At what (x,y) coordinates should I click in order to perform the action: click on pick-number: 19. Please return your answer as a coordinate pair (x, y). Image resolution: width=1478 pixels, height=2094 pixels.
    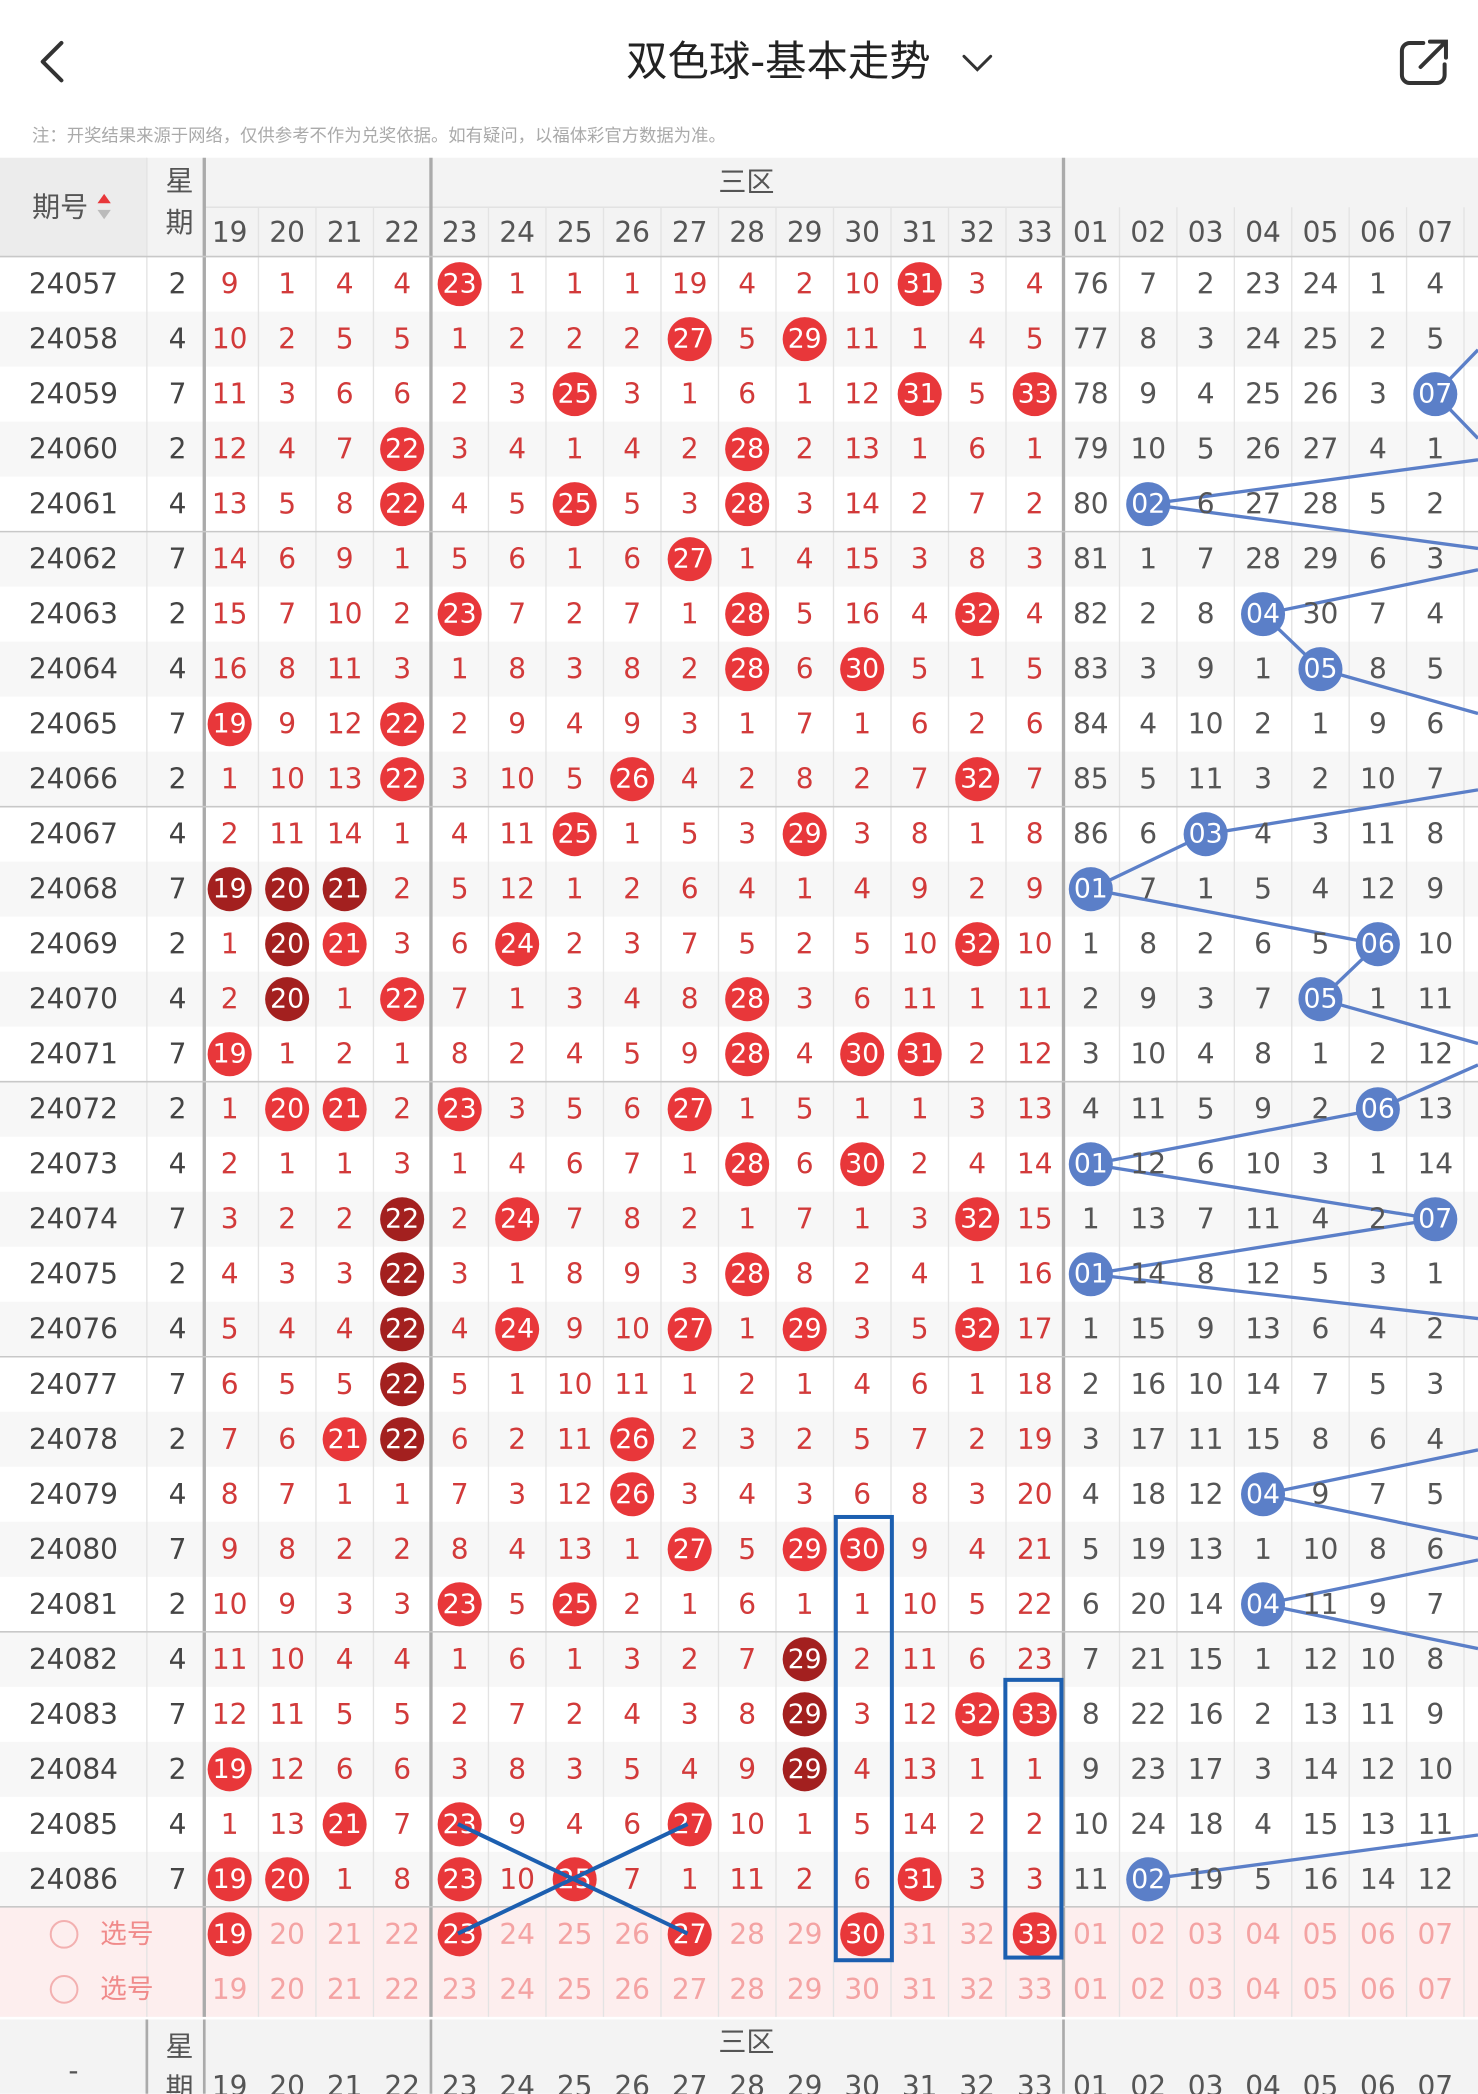
    Looking at the image, I should click on (230, 1989).